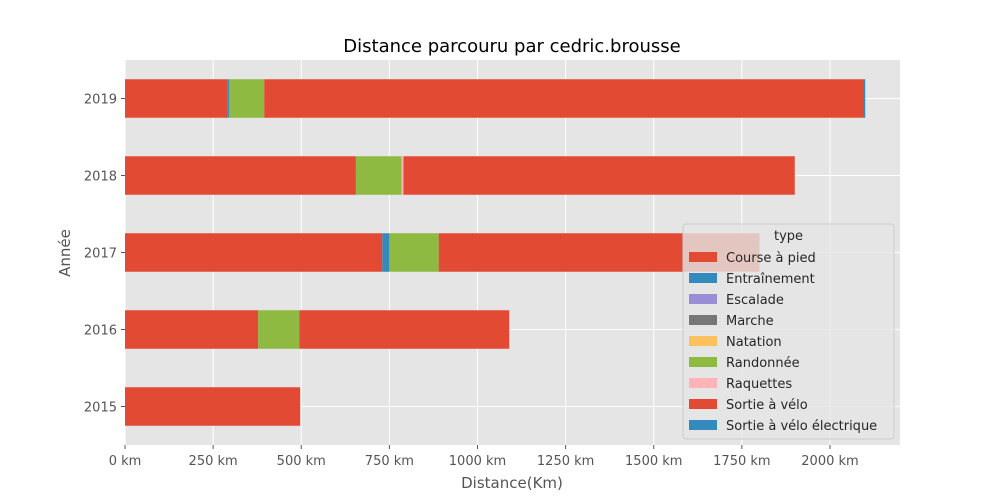 This screenshot has width=1000, height=500. I want to click on x-tick-label: 1500 km, so click(653, 461).